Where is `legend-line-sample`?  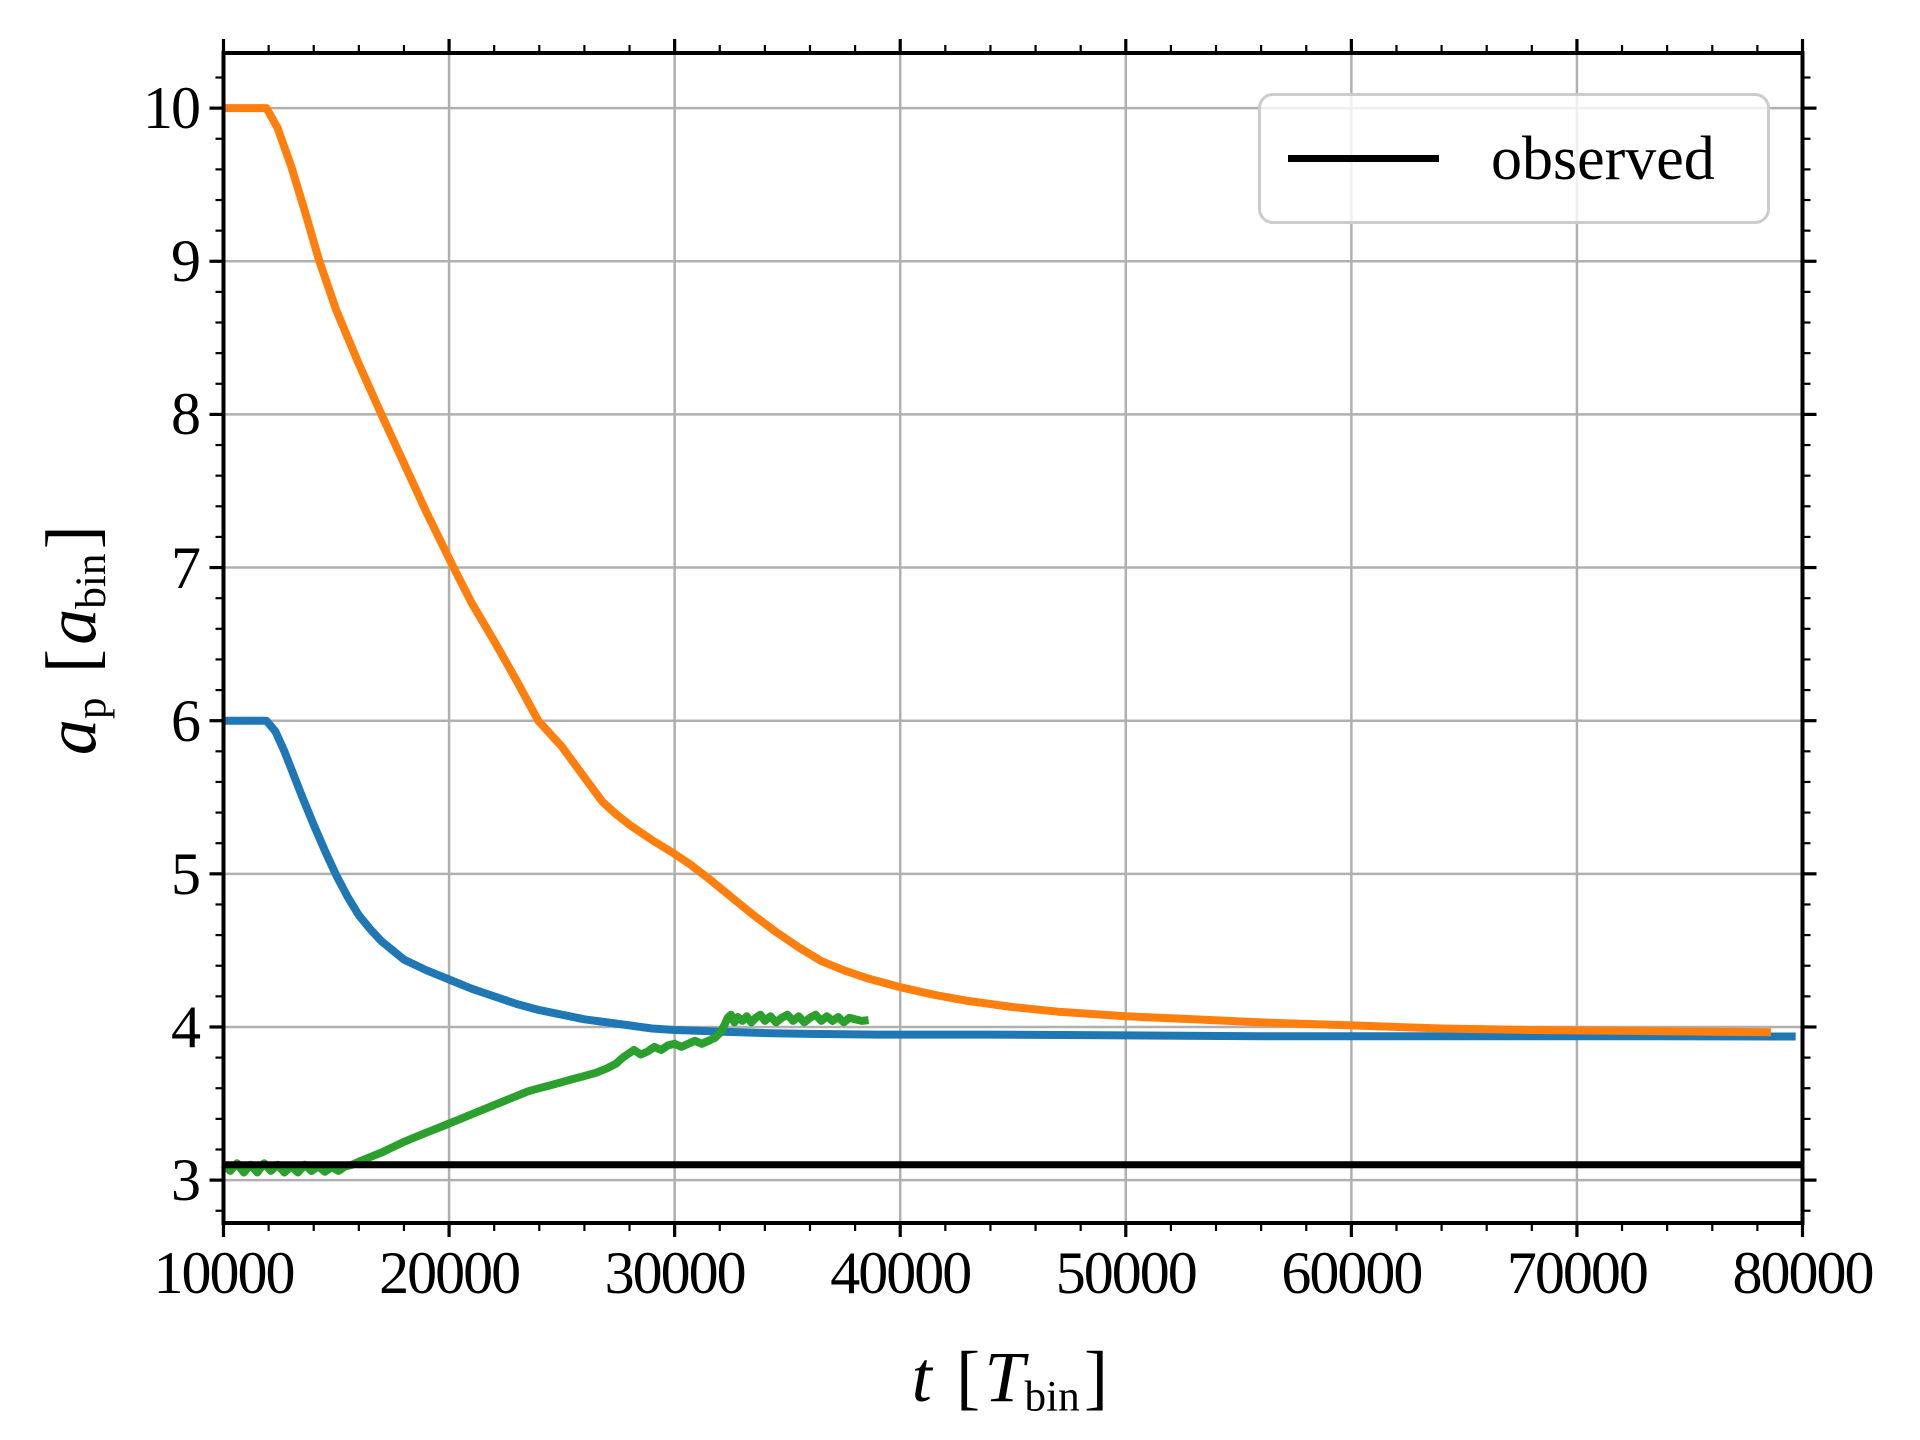 legend-line-sample is located at coordinates (1363, 158).